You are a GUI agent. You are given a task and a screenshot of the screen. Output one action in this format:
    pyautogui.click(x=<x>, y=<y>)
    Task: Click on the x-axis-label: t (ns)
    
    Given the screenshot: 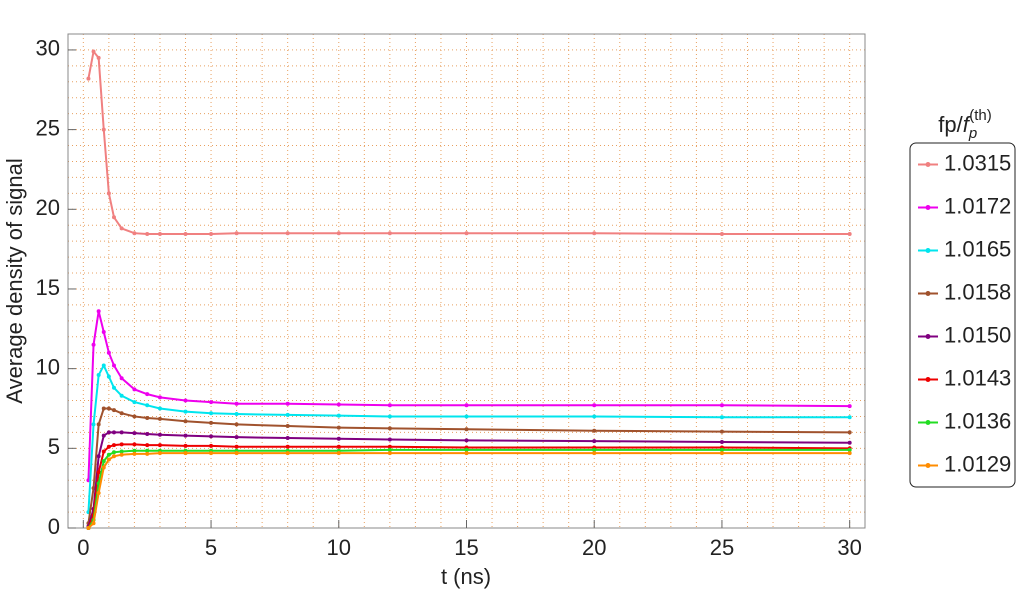 What is the action you would take?
    pyautogui.click(x=466, y=576)
    